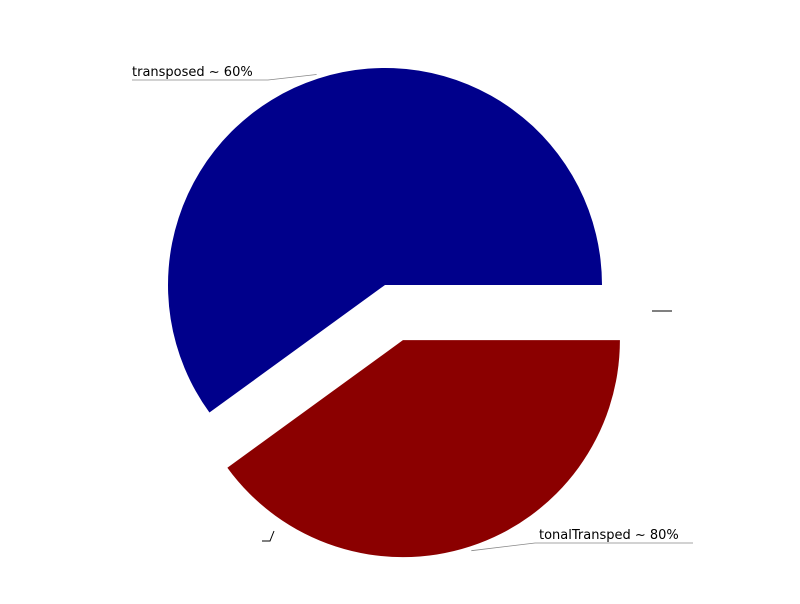 The width and height of the screenshot is (800, 604). I want to click on pie-slice-label: tonalTransped ~ 80%, so click(609, 535).